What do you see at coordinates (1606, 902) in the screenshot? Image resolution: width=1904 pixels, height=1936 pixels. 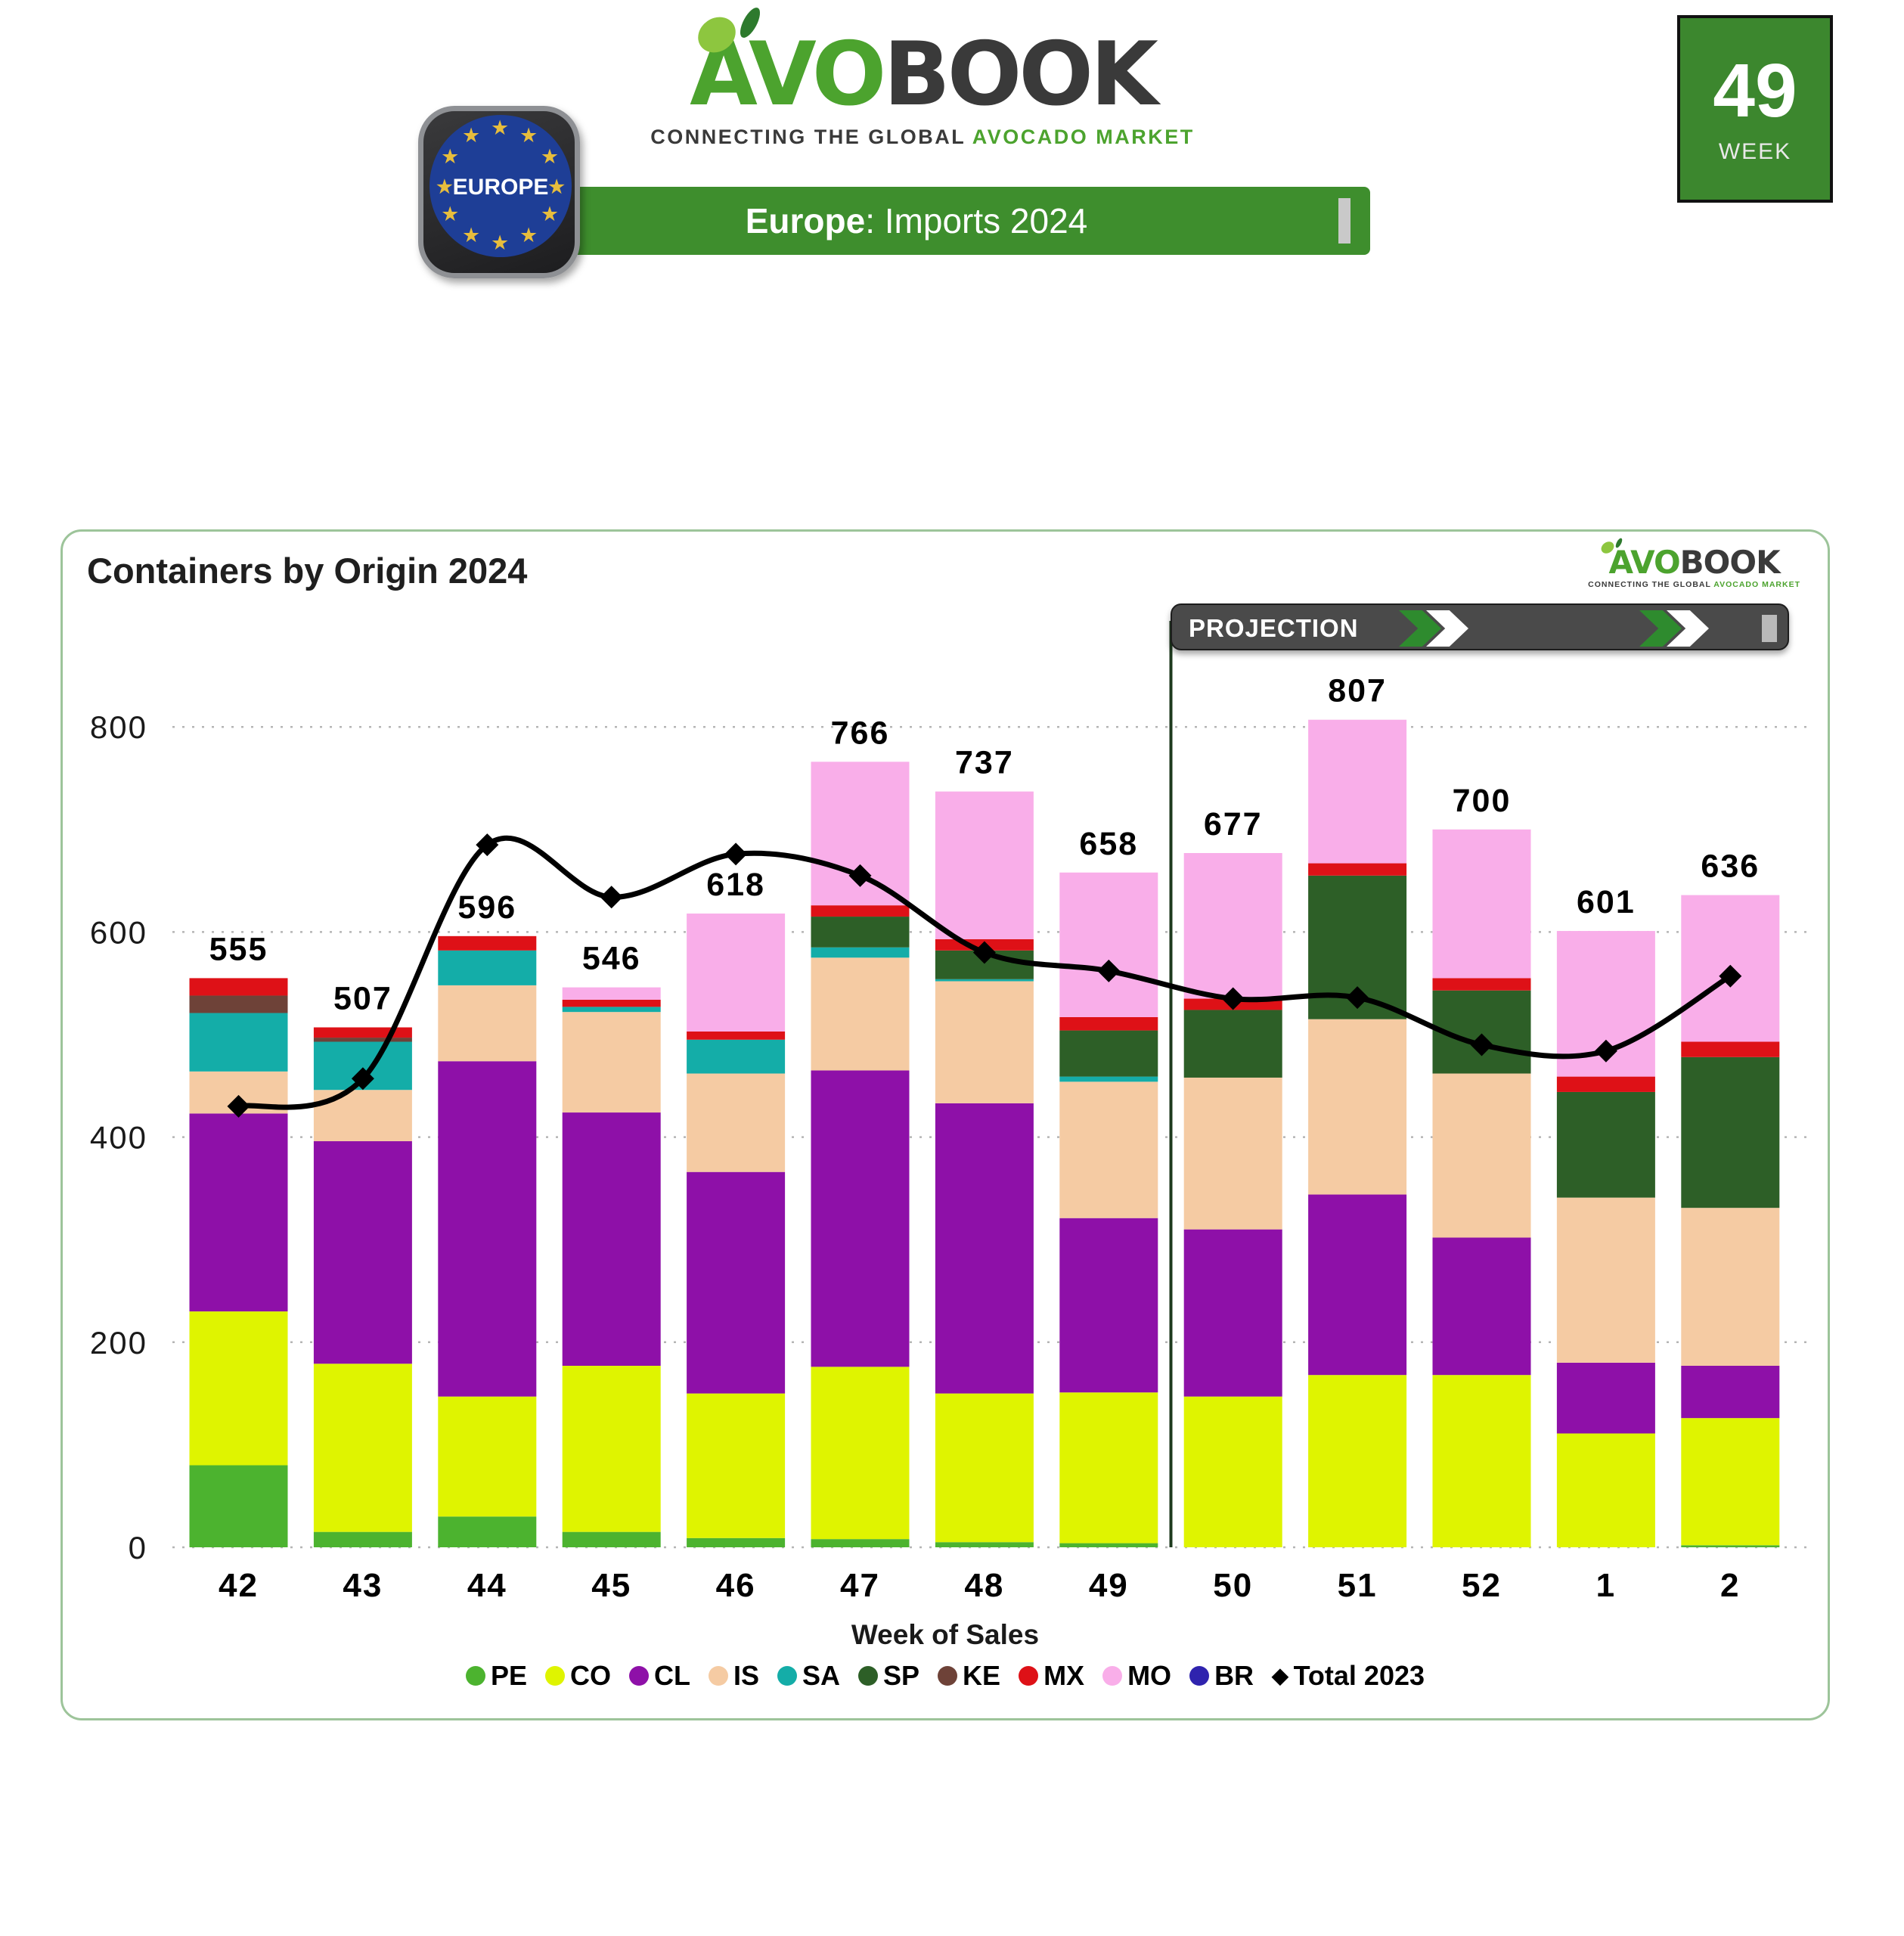 I see `total-label-week-1: 601` at bounding box center [1606, 902].